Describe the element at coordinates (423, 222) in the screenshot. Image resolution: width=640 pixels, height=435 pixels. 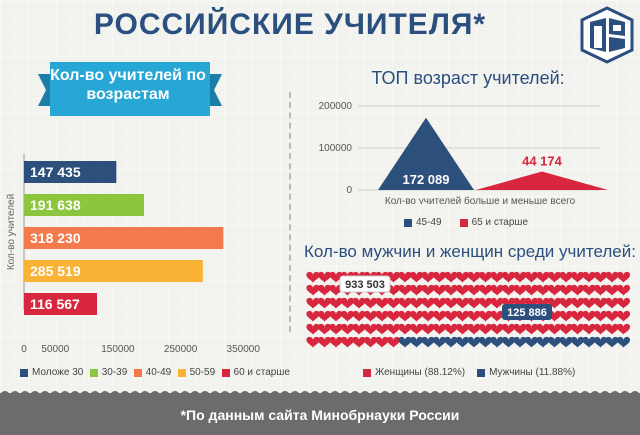
I see `legend-item-0: 45-49` at that location.